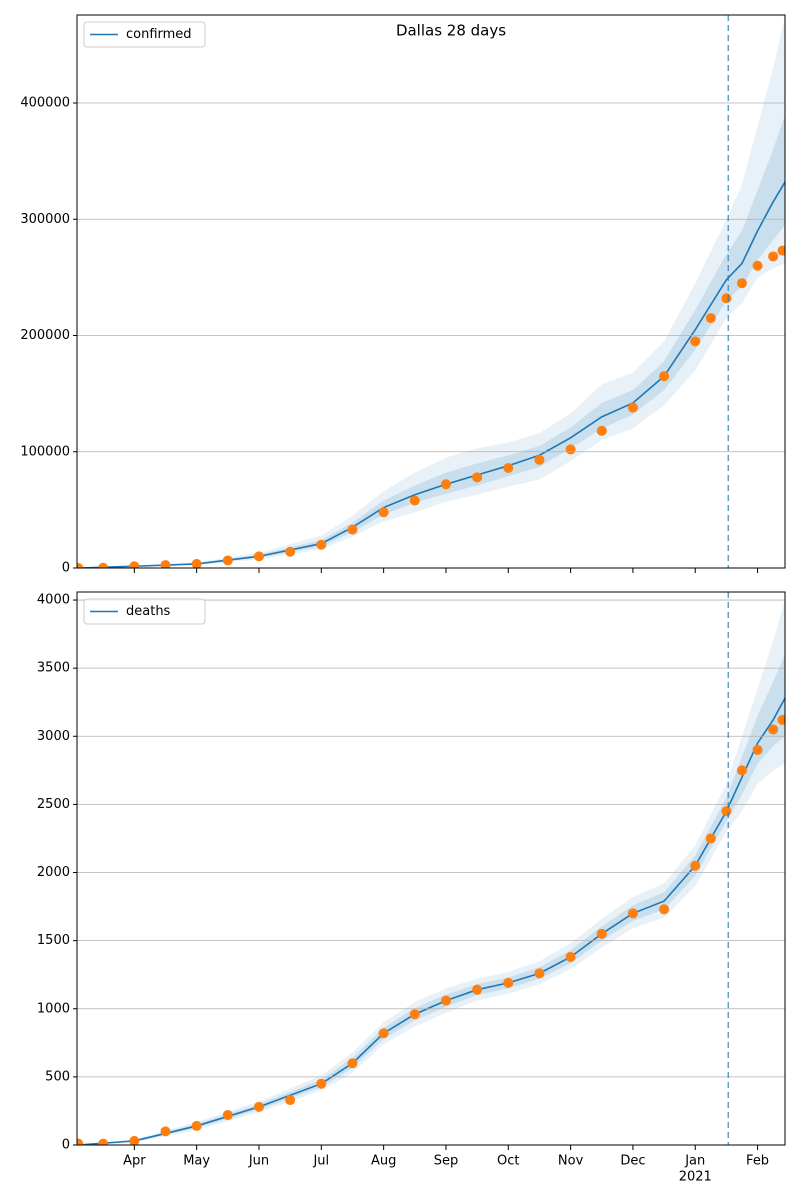 Image resolution: width=800 pixels, height=1200 pixels. What do you see at coordinates (53, 872) in the screenshot?
I see `y-tick-label: 2000` at bounding box center [53, 872].